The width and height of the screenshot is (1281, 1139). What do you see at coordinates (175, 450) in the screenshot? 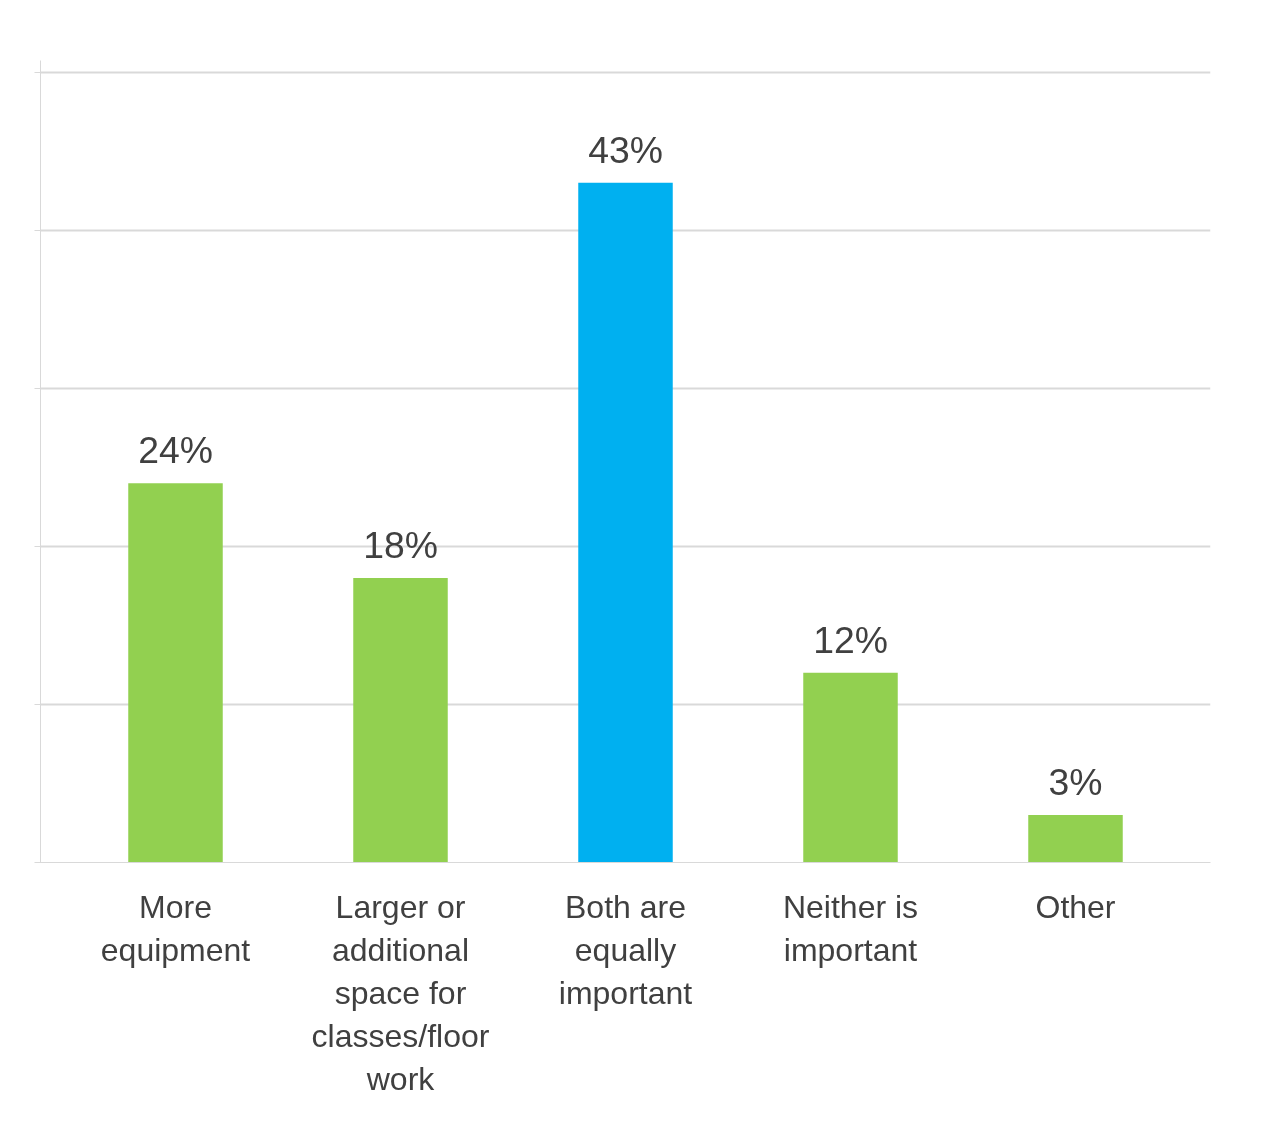
I see `data-label: 24%` at bounding box center [175, 450].